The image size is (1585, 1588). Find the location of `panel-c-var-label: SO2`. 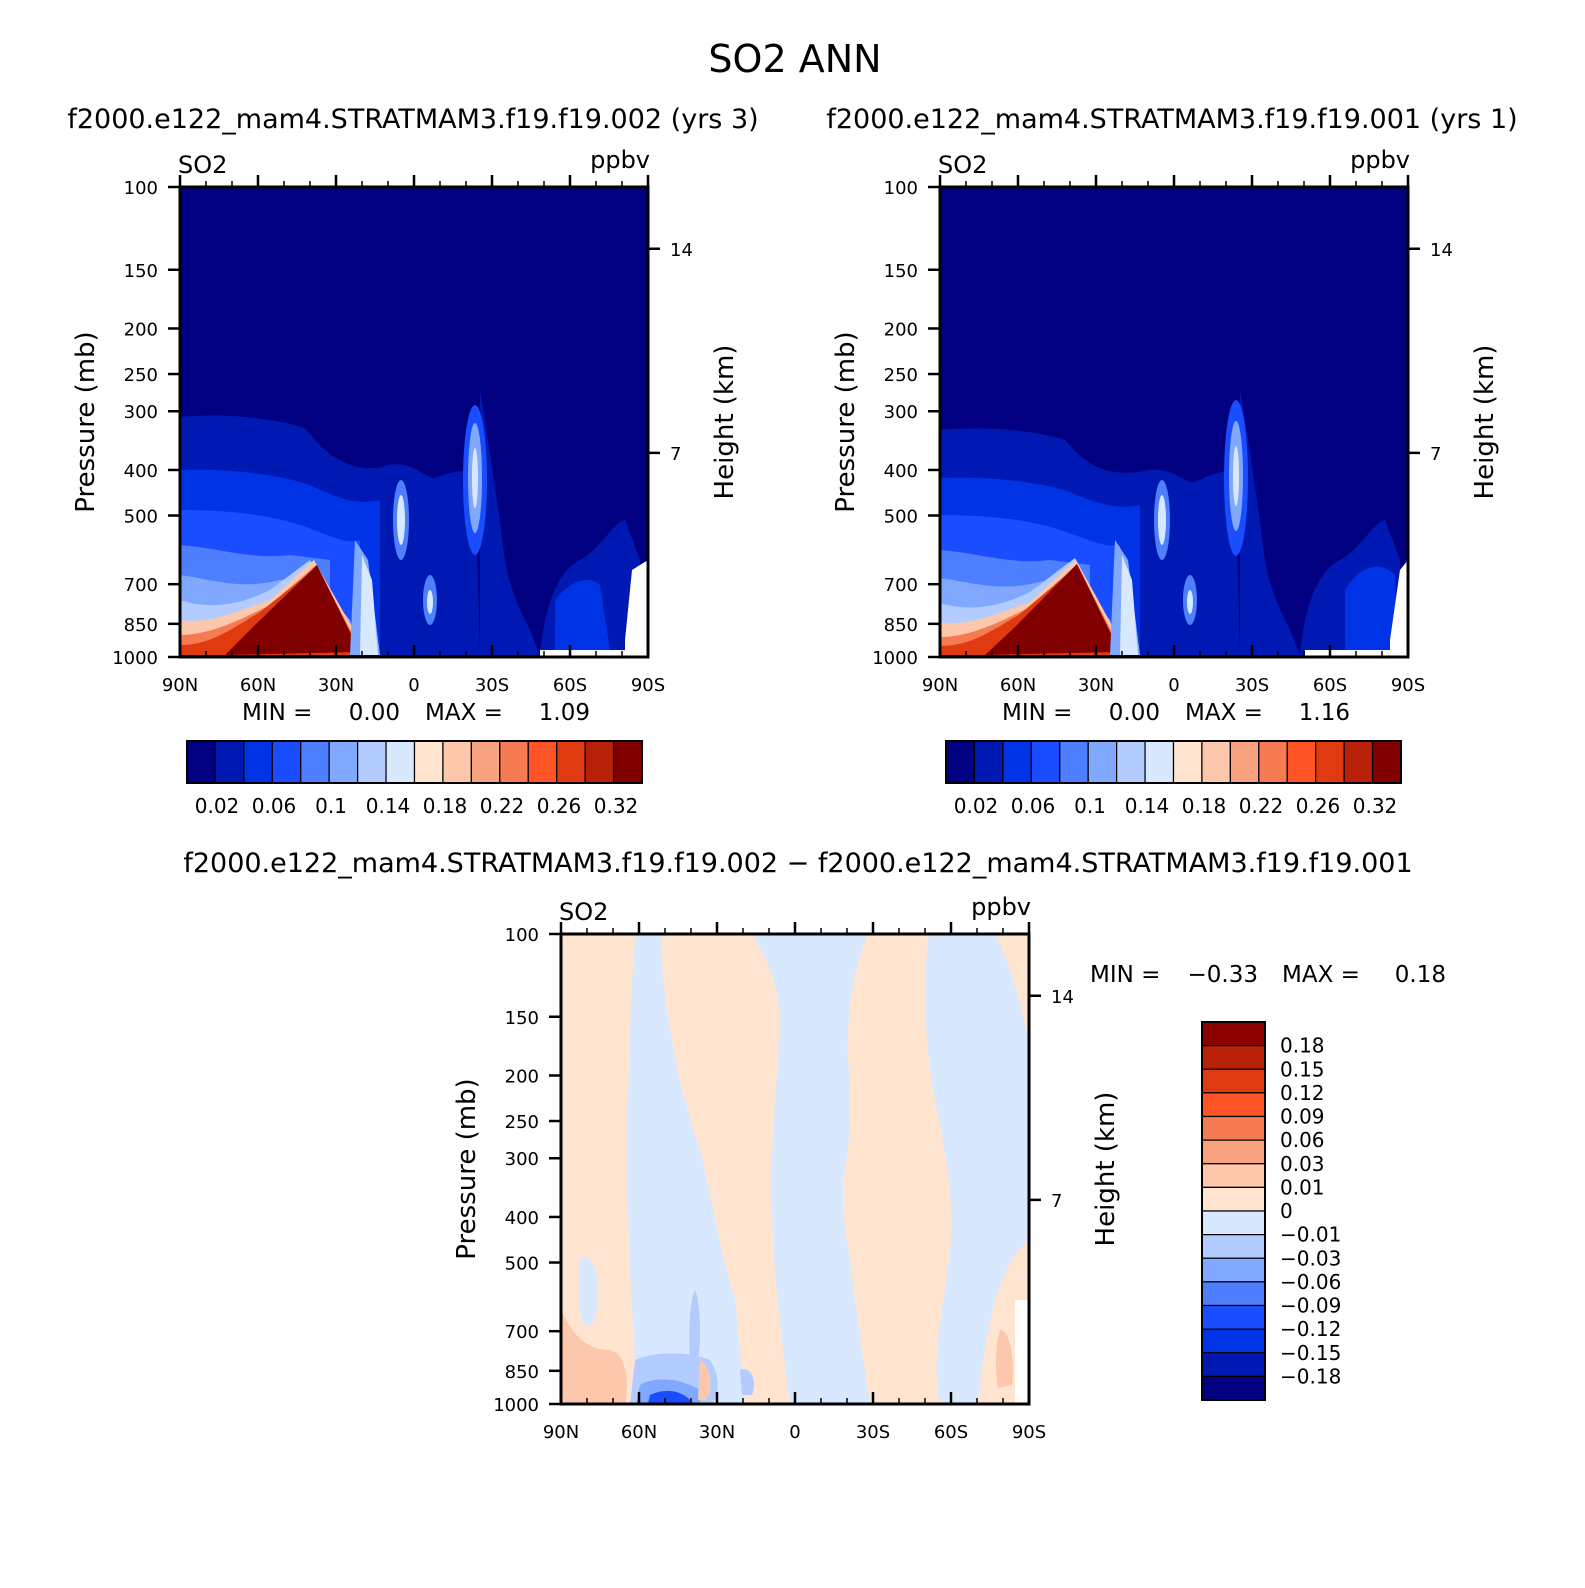

panel-c-var-label: SO2 is located at coordinates (583, 912).